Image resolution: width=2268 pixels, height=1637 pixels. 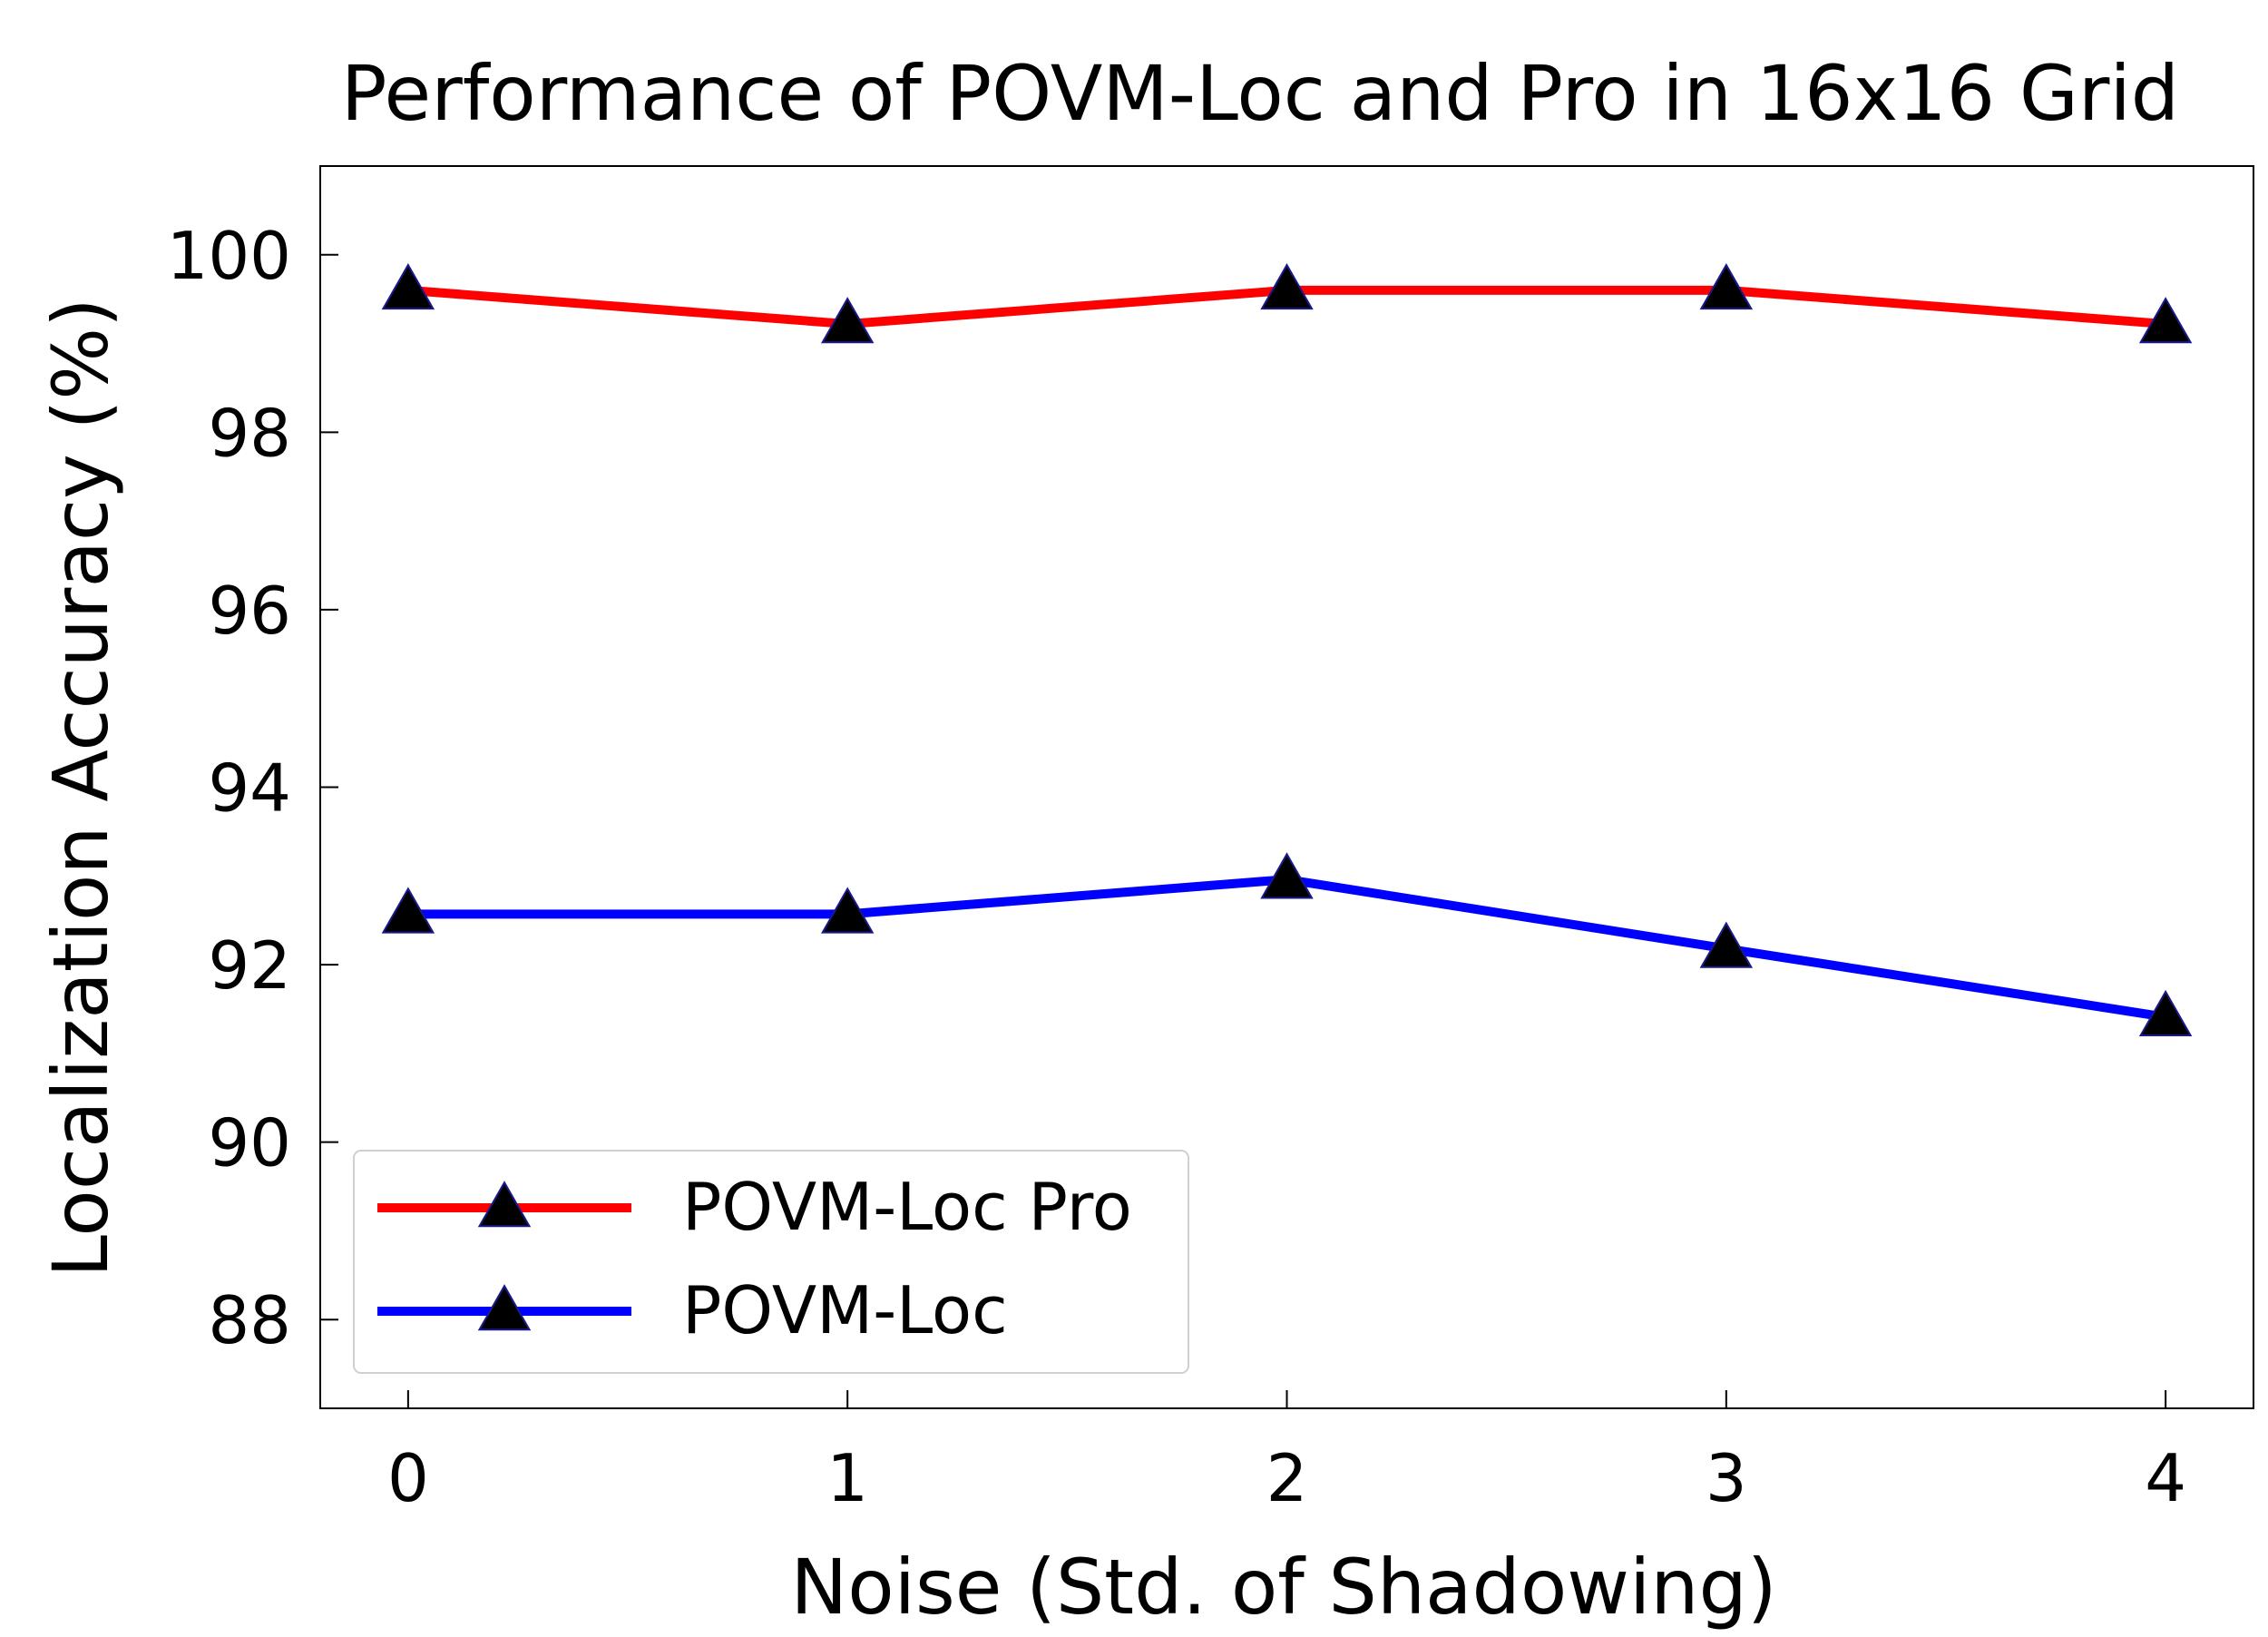 What do you see at coordinates (1727, 1478) in the screenshot?
I see `x-tick-label: 3` at bounding box center [1727, 1478].